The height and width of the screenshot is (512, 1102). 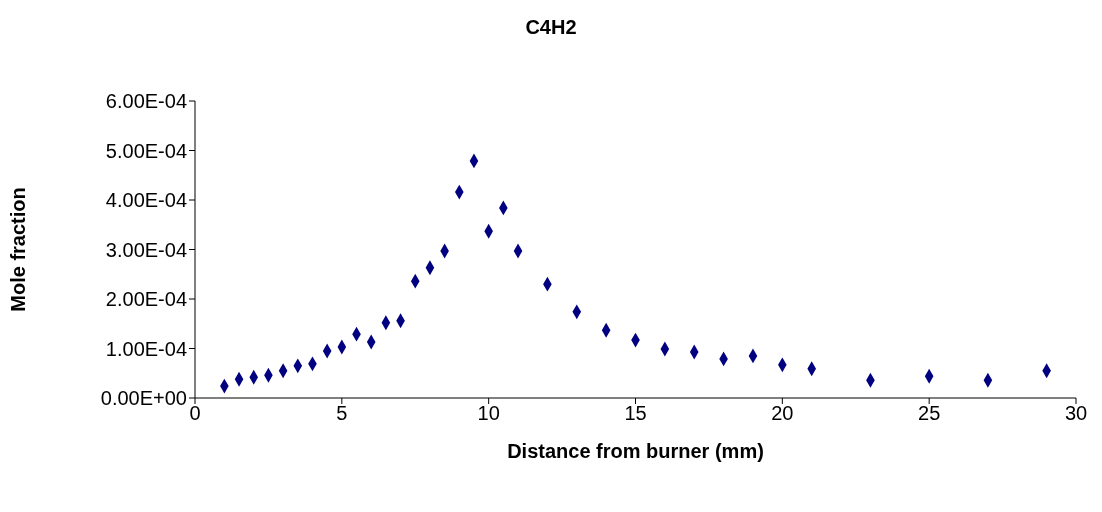 What do you see at coordinates (1076, 413) in the screenshot?
I see `x-tick-label: 30` at bounding box center [1076, 413].